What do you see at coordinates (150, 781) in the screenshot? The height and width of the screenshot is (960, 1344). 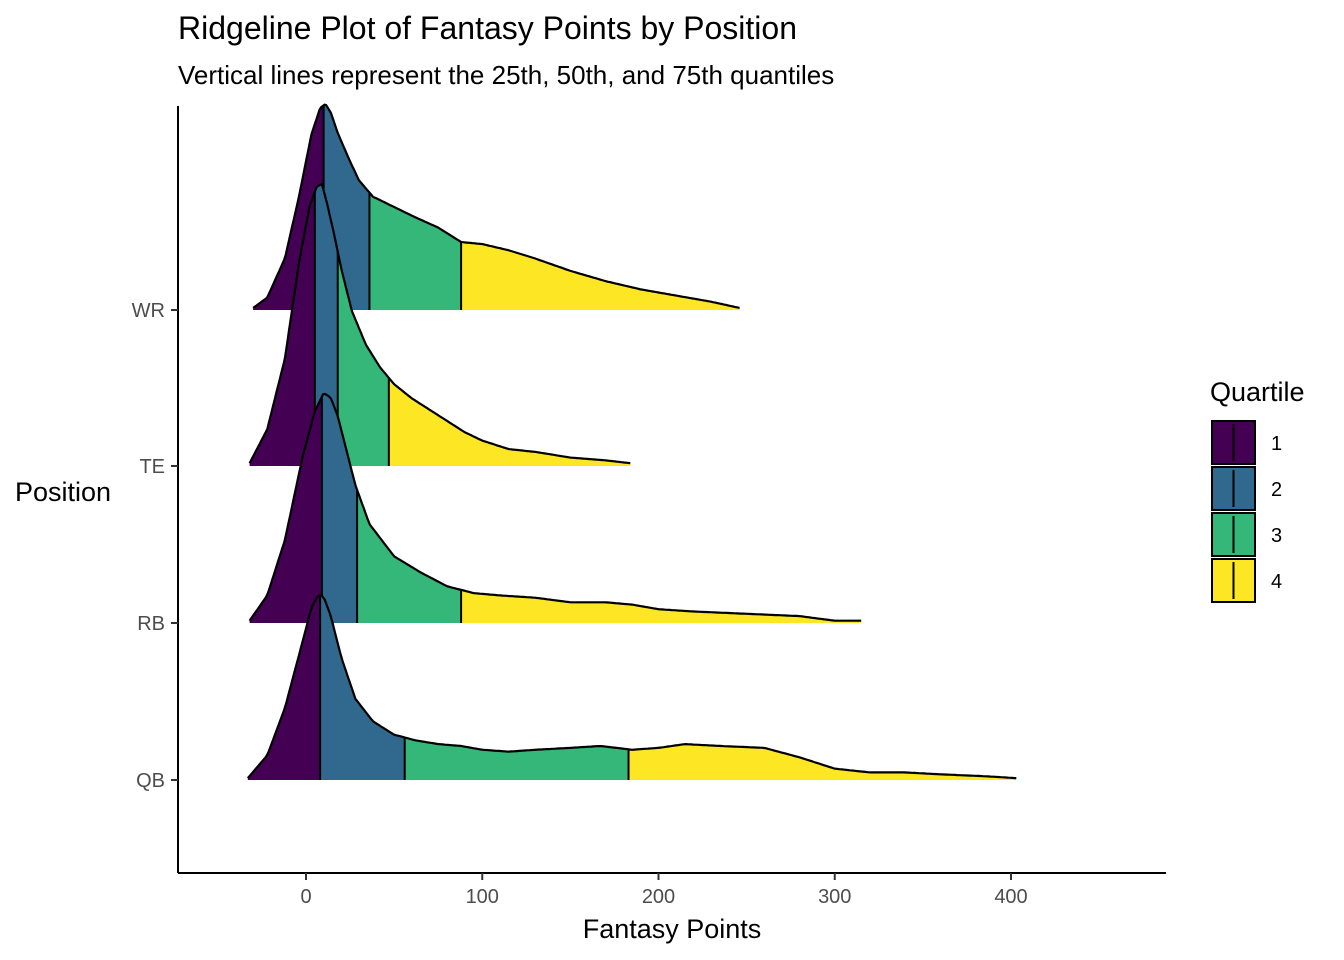 I see `y-tick-label: QB` at bounding box center [150, 781].